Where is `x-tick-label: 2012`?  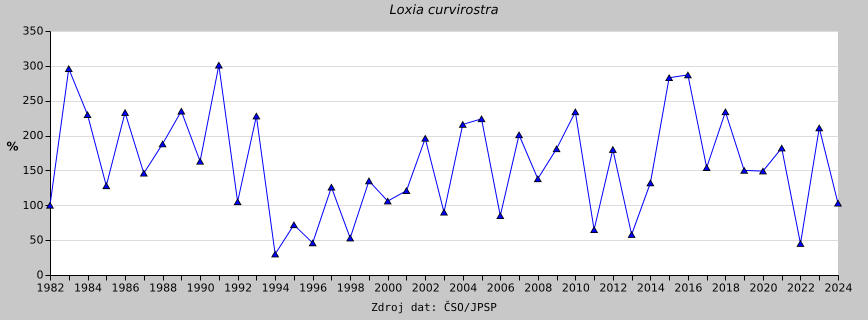 x-tick-label: 2012 is located at coordinates (613, 288).